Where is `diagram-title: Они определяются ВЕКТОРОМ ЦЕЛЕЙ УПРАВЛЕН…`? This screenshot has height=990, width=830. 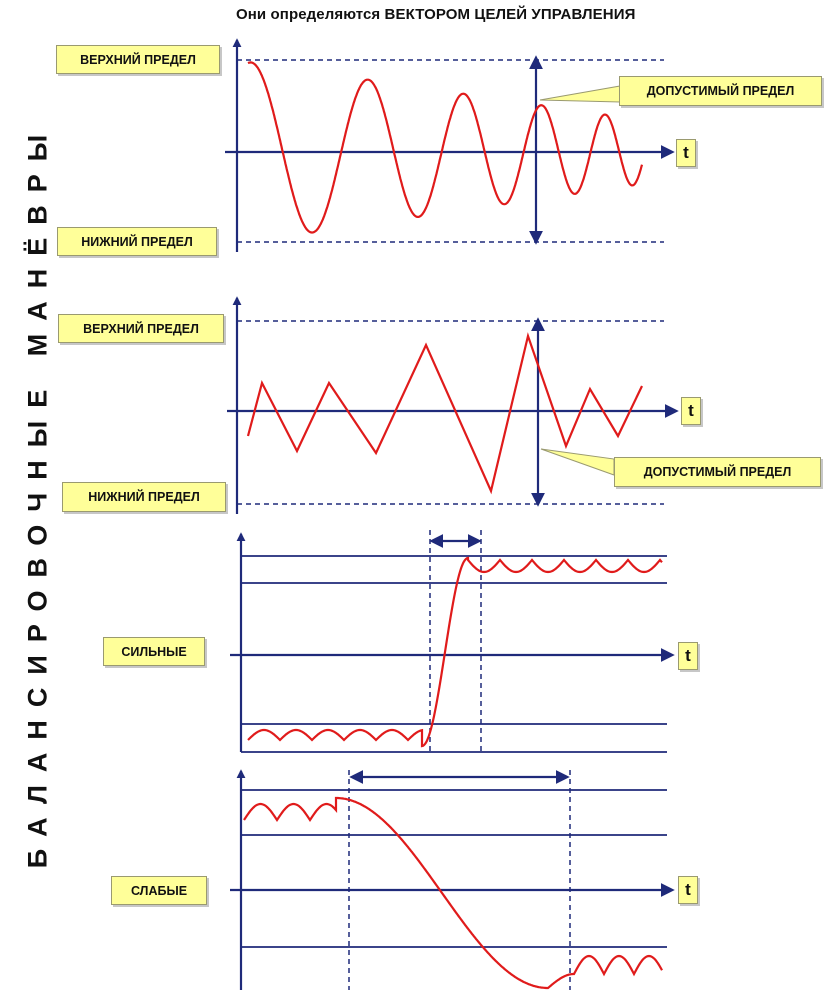
diagram-title: Они определяются ВЕКТОРОМ ЦЕЛЕЙ УПРАВЛЕН… is located at coordinates (436, 14).